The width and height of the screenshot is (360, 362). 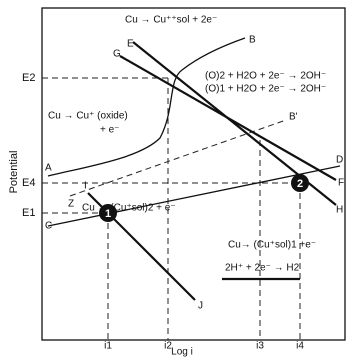 I want to click on curve-letter: D, so click(x=339, y=160).